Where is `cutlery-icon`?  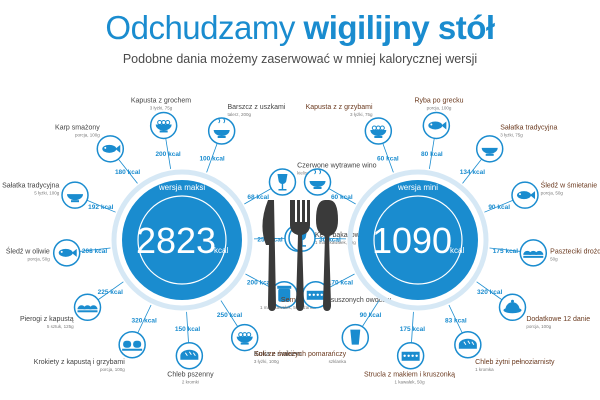 cutlery-icon is located at coordinates (300, 255).